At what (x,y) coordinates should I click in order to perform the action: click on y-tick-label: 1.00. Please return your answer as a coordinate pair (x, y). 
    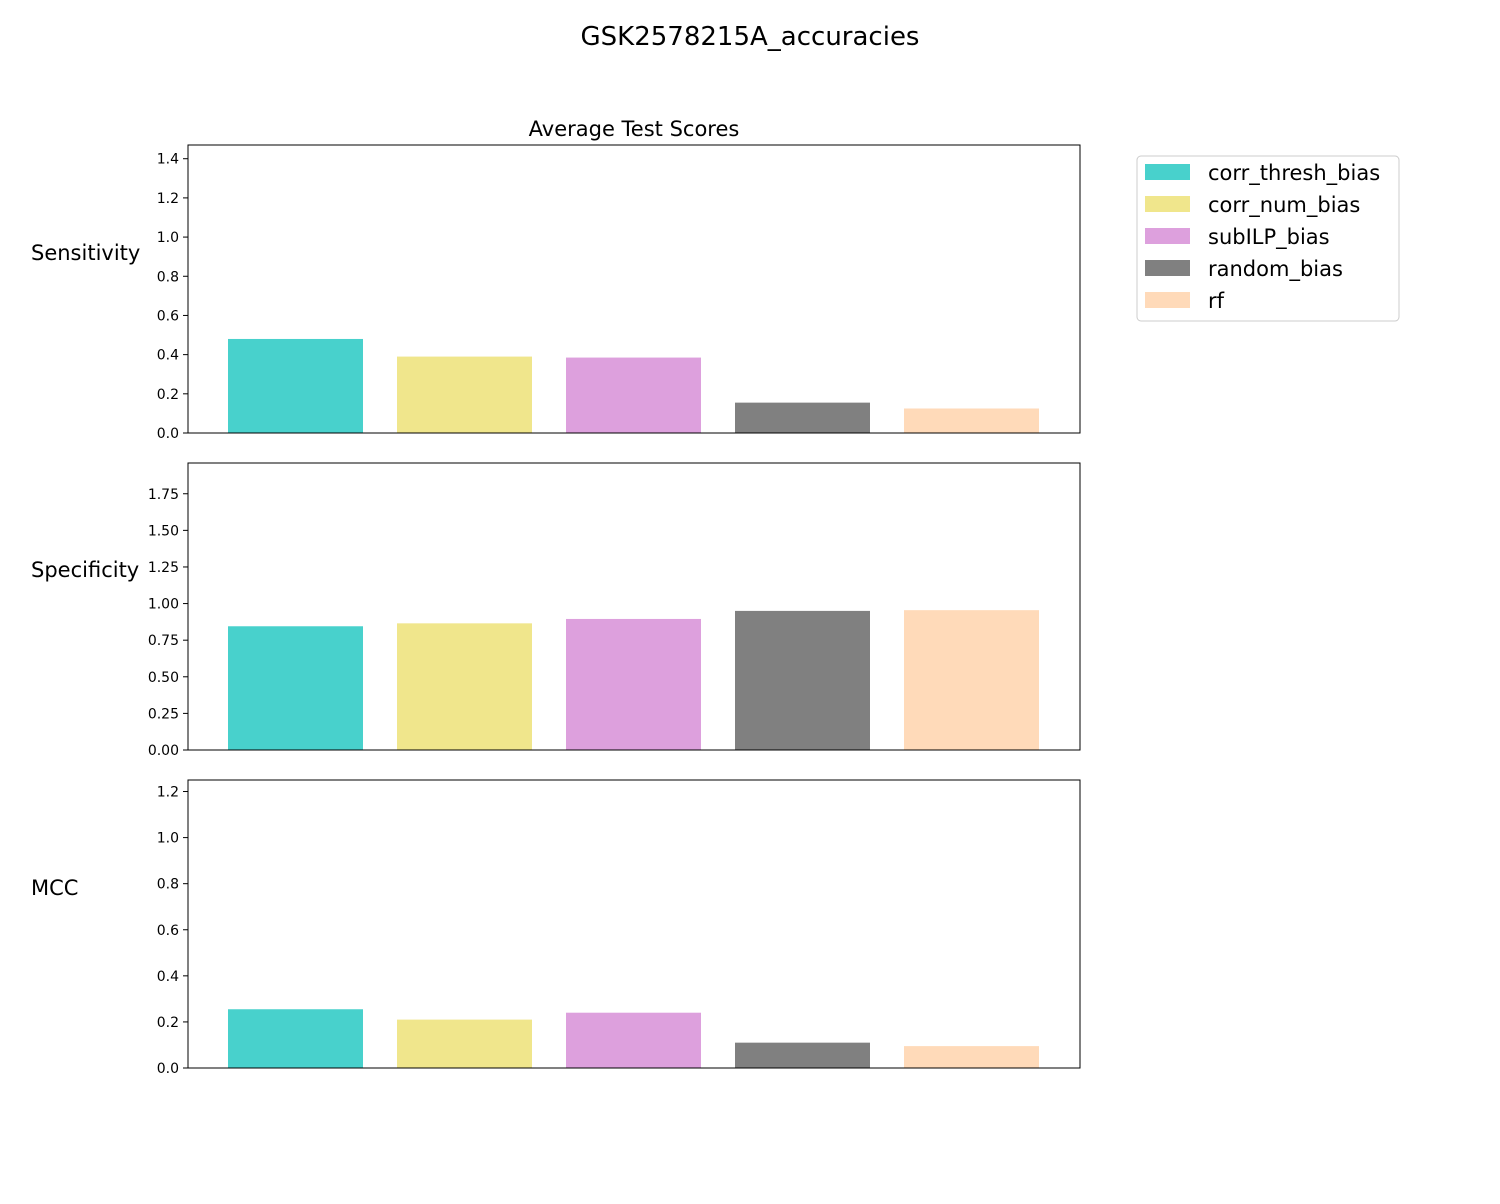
    Looking at the image, I should click on (163, 605).